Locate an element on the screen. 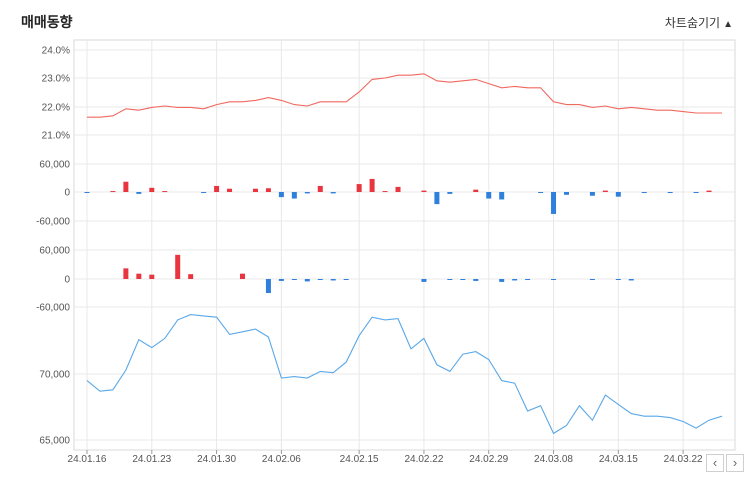 The height and width of the screenshot is (486, 747). x-tick-label: 24.02.22 is located at coordinates (423, 459).